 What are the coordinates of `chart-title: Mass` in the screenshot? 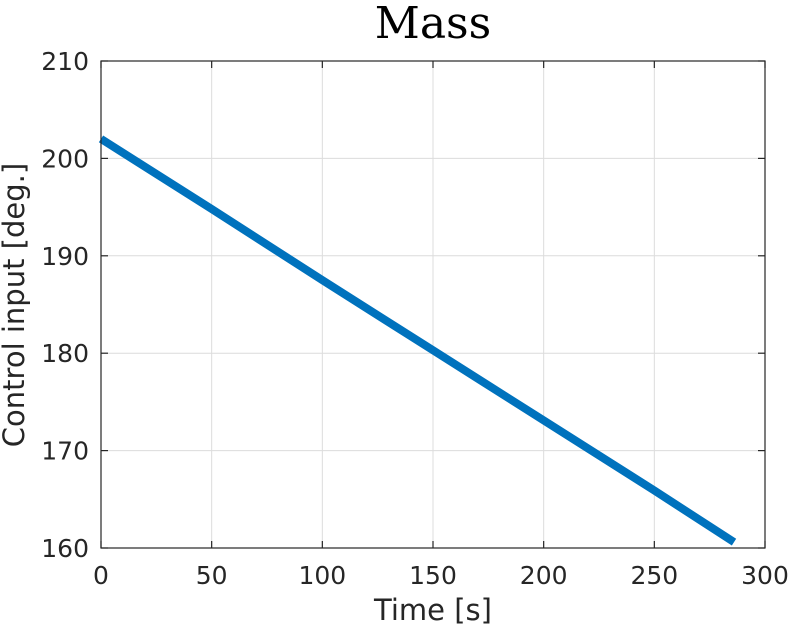 It's located at (433, 24).